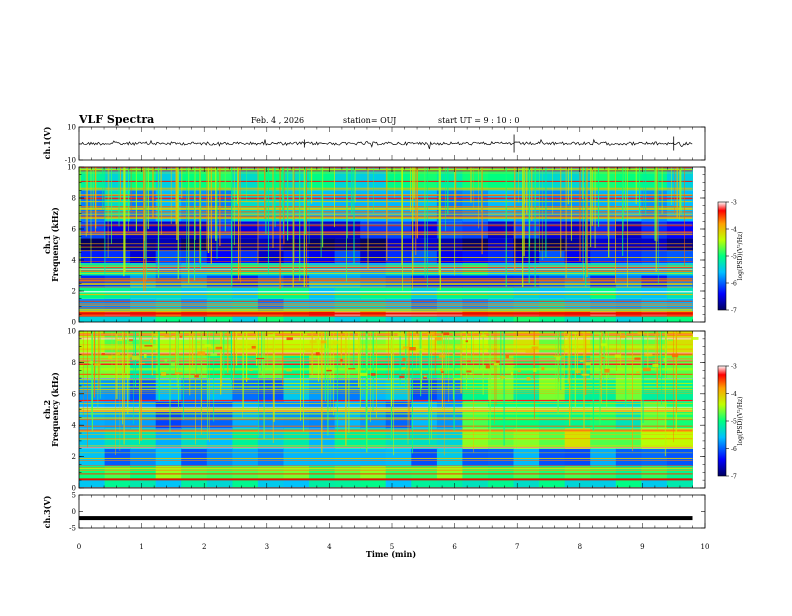 The image size is (792, 616). I want to click on frequency-axis-label: Frequency (kHz), so click(55, 244).